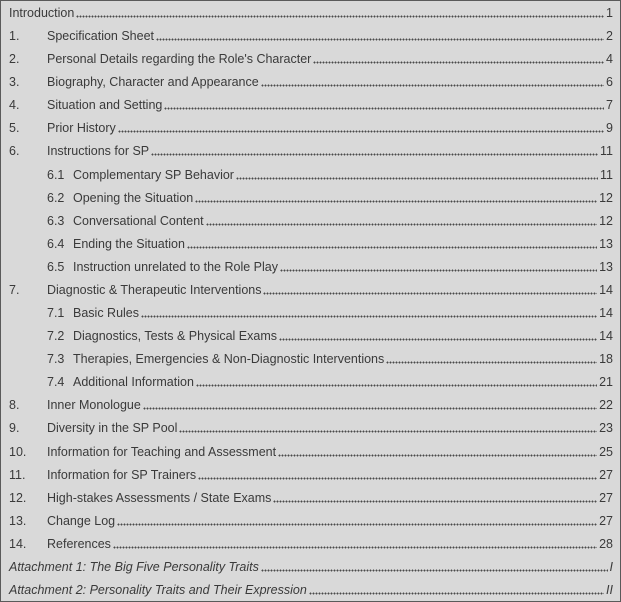 Image resolution: width=621 pixels, height=602 pixels. I want to click on toc-entry-title: Inner Monologue, so click(94, 405).